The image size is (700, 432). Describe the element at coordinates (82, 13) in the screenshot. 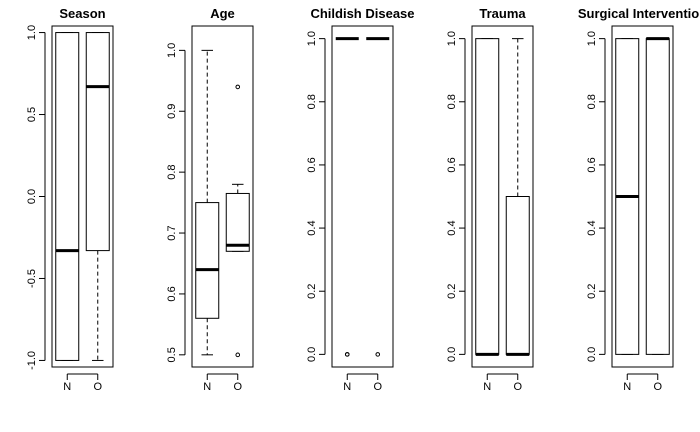

I see `panel-title: Season` at that location.